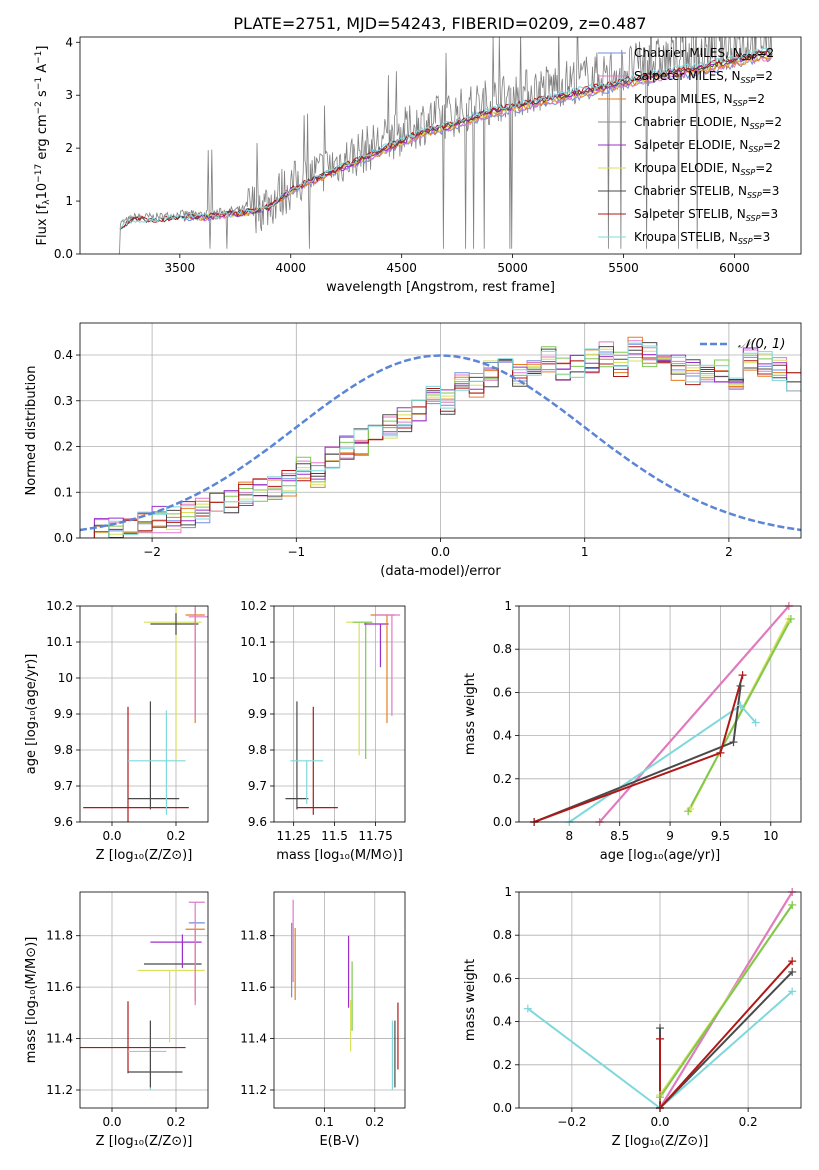 The width and height of the screenshot is (819, 1170). Describe the element at coordinates (708, 123) in the screenshot. I see `legend-entry: Chabrier ELODIE, NSSP=2` at that location.